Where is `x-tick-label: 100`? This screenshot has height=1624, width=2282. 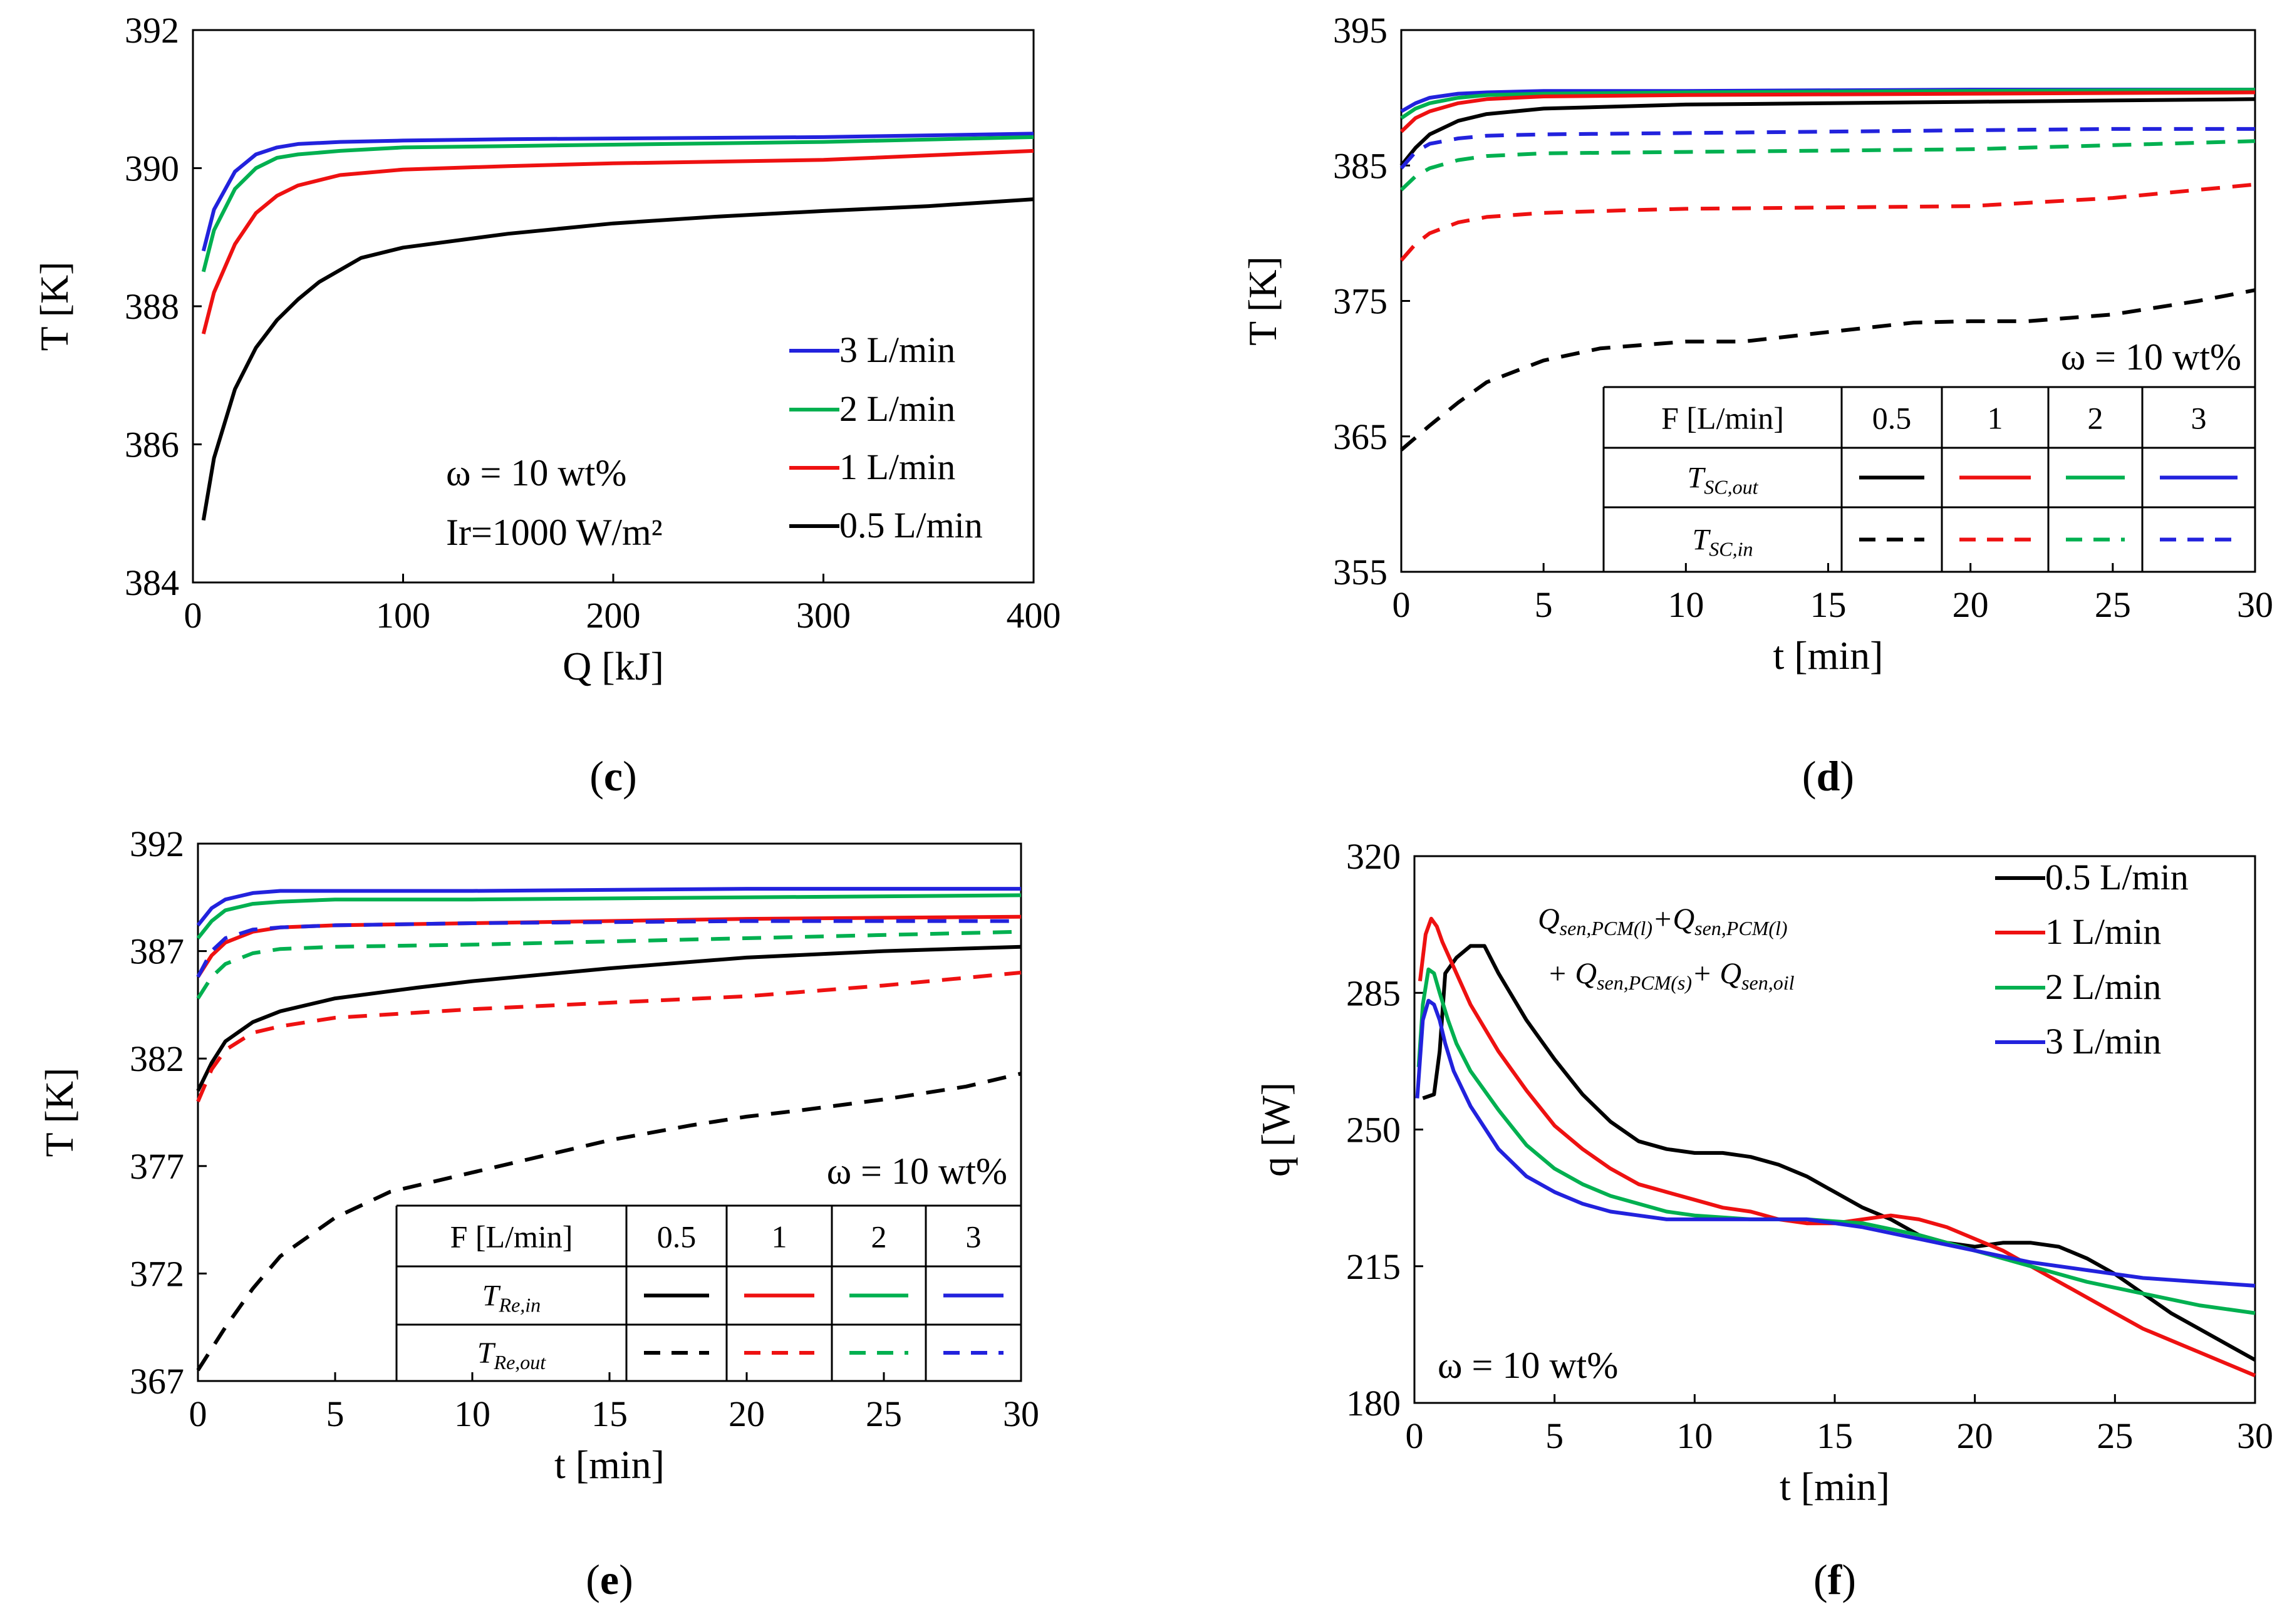
x-tick-label: 100 is located at coordinates (403, 615).